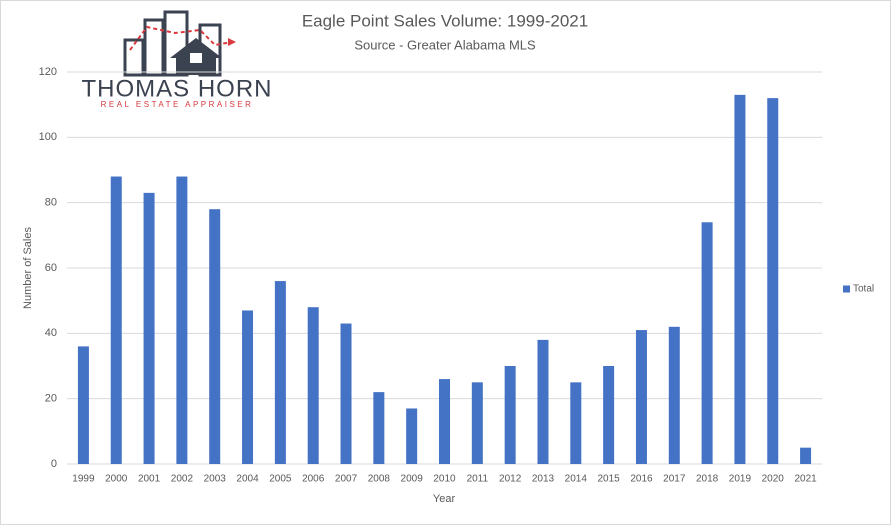  Describe the element at coordinates (444, 479) in the screenshot. I see `x-tick-label: 2010` at that location.